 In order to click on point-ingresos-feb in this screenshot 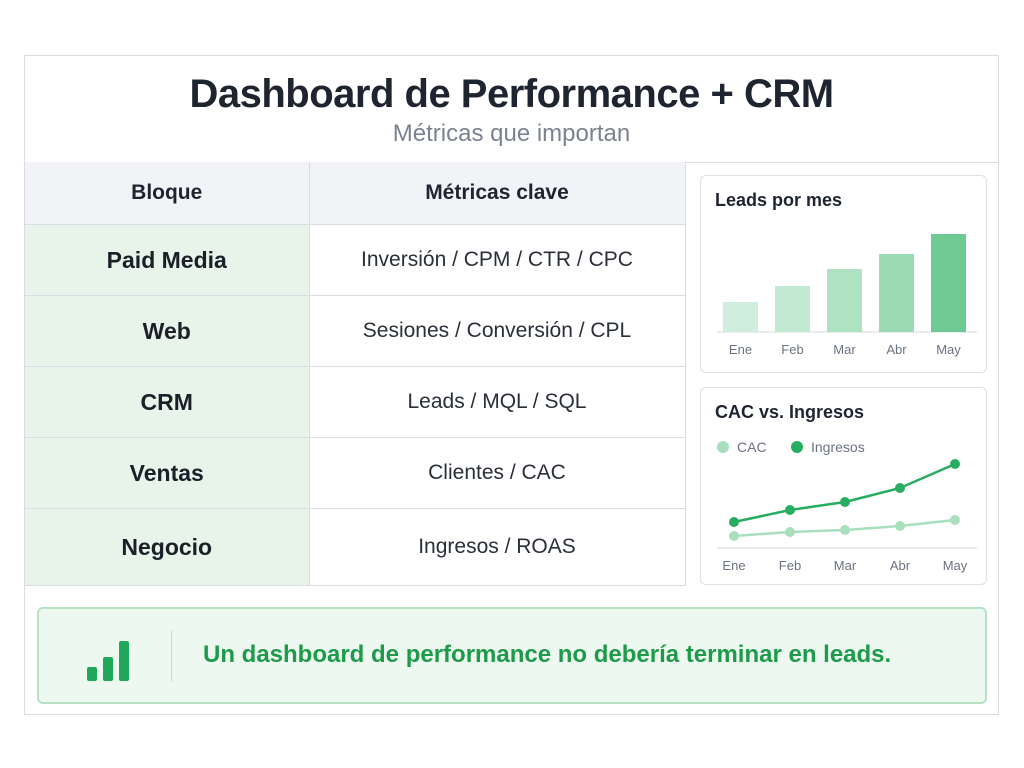, I will do `click(790, 510)`.